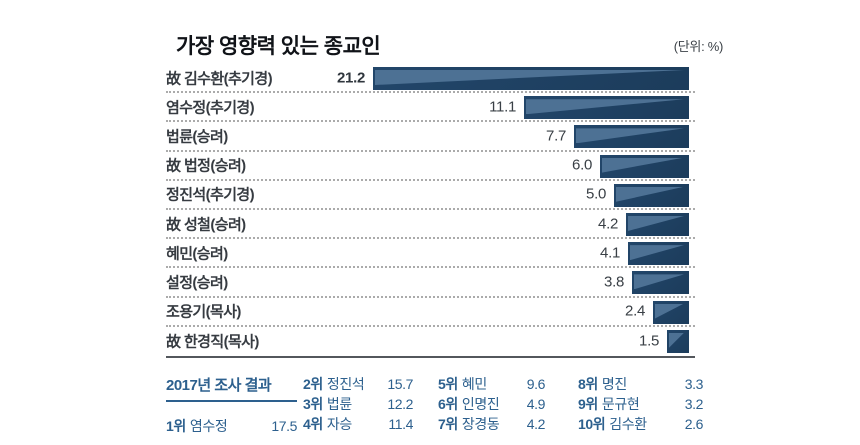 This screenshot has height=445, width=860. Describe the element at coordinates (197, 254) in the screenshot. I see `bar-label: 혜민(승려)` at that location.